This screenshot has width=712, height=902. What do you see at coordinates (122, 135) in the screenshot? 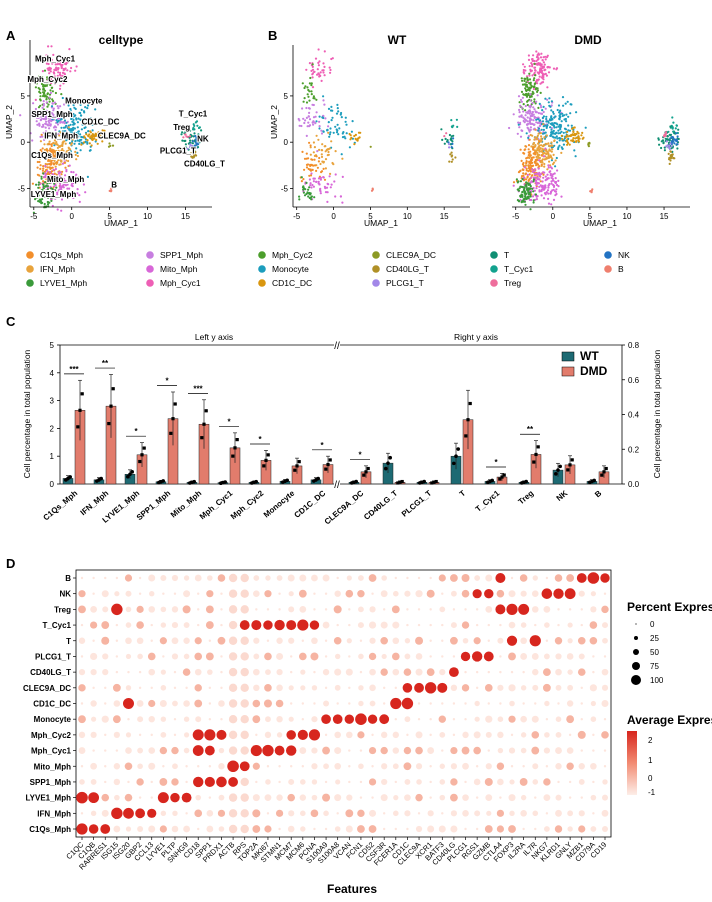
I see `cluster-label: CLEC9A_DC` at bounding box center [122, 135].